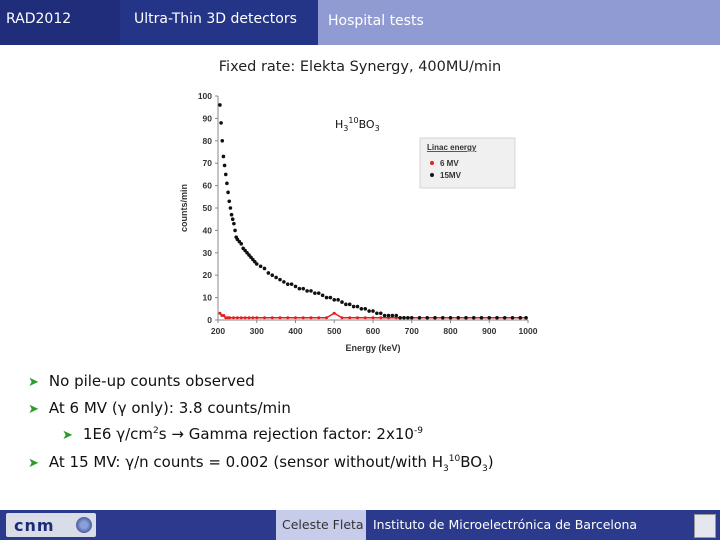 The height and width of the screenshot is (540, 720). Describe the element at coordinates (208, 186) in the screenshot. I see `y-tick-label: 60` at that location.